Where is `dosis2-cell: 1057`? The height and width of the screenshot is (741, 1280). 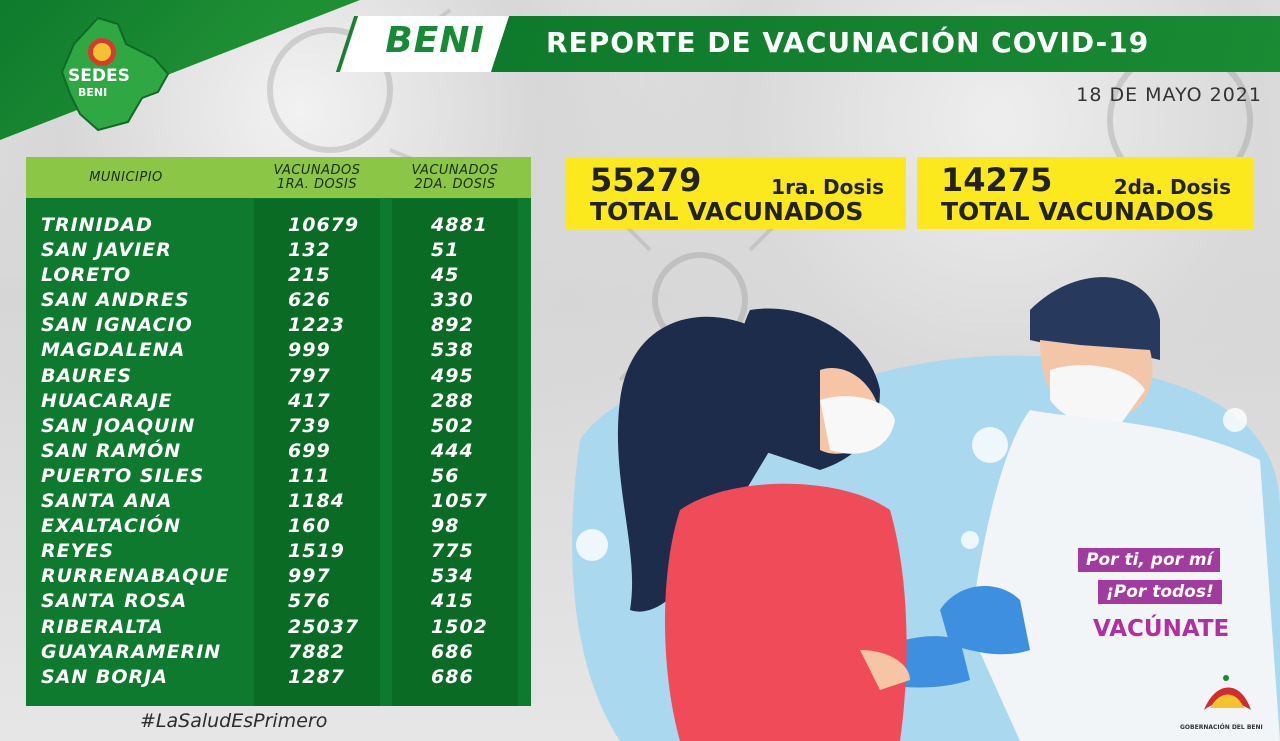 dosis2-cell: 1057 is located at coordinates (459, 501).